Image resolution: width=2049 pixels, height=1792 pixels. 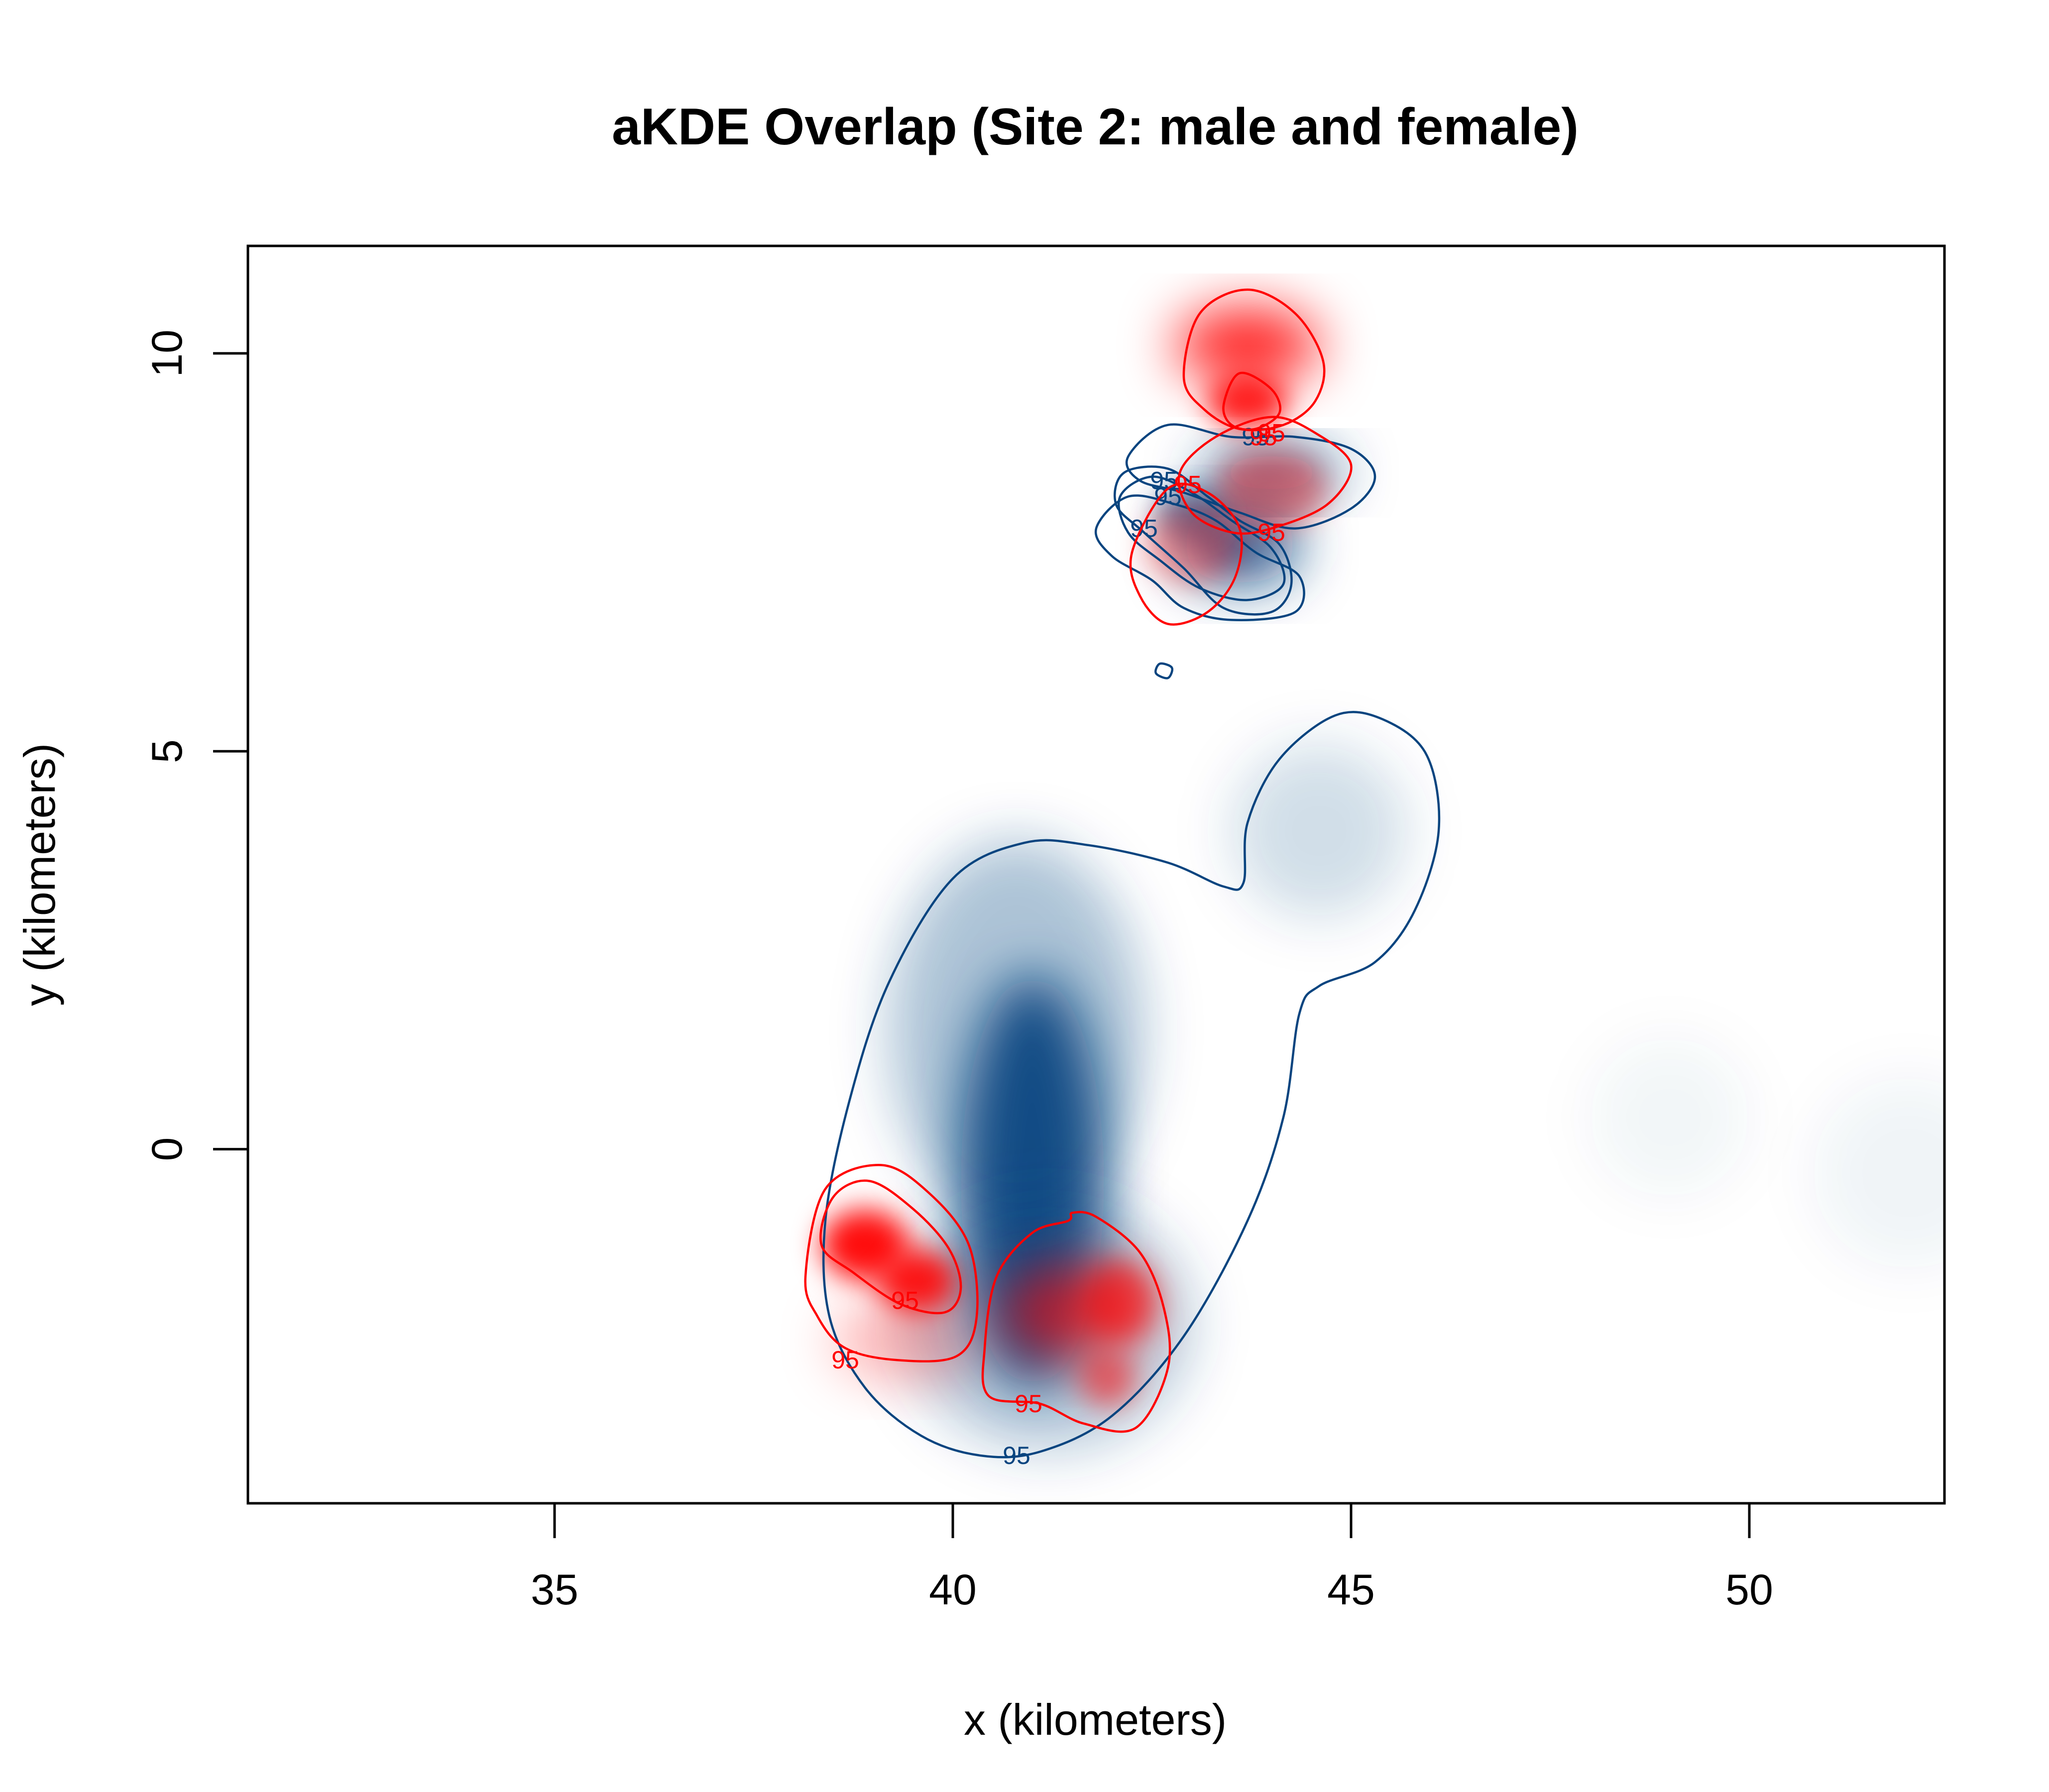 I want to click on x-tick-label: 35, so click(x=554, y=1590).